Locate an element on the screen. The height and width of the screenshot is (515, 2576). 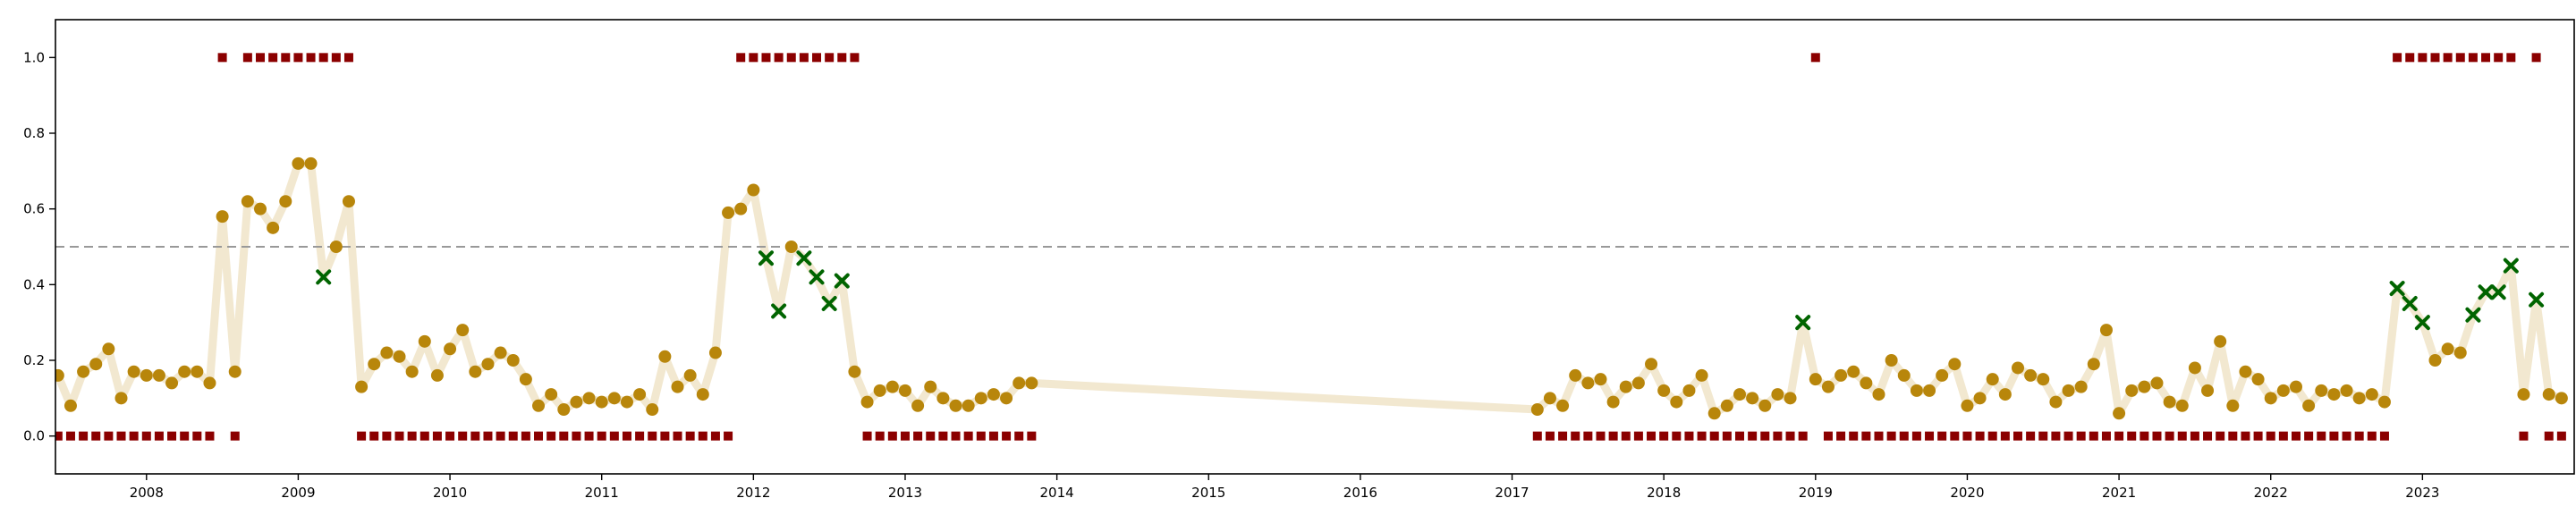
y-tick-label: 1.0 is located at coordinates (34, 57).